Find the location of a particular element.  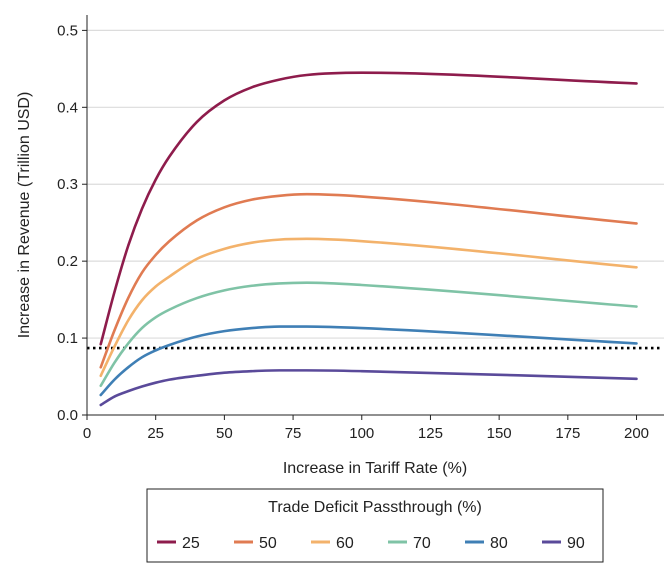

x-tick-label: 75 is located at coordinates (293, 433).